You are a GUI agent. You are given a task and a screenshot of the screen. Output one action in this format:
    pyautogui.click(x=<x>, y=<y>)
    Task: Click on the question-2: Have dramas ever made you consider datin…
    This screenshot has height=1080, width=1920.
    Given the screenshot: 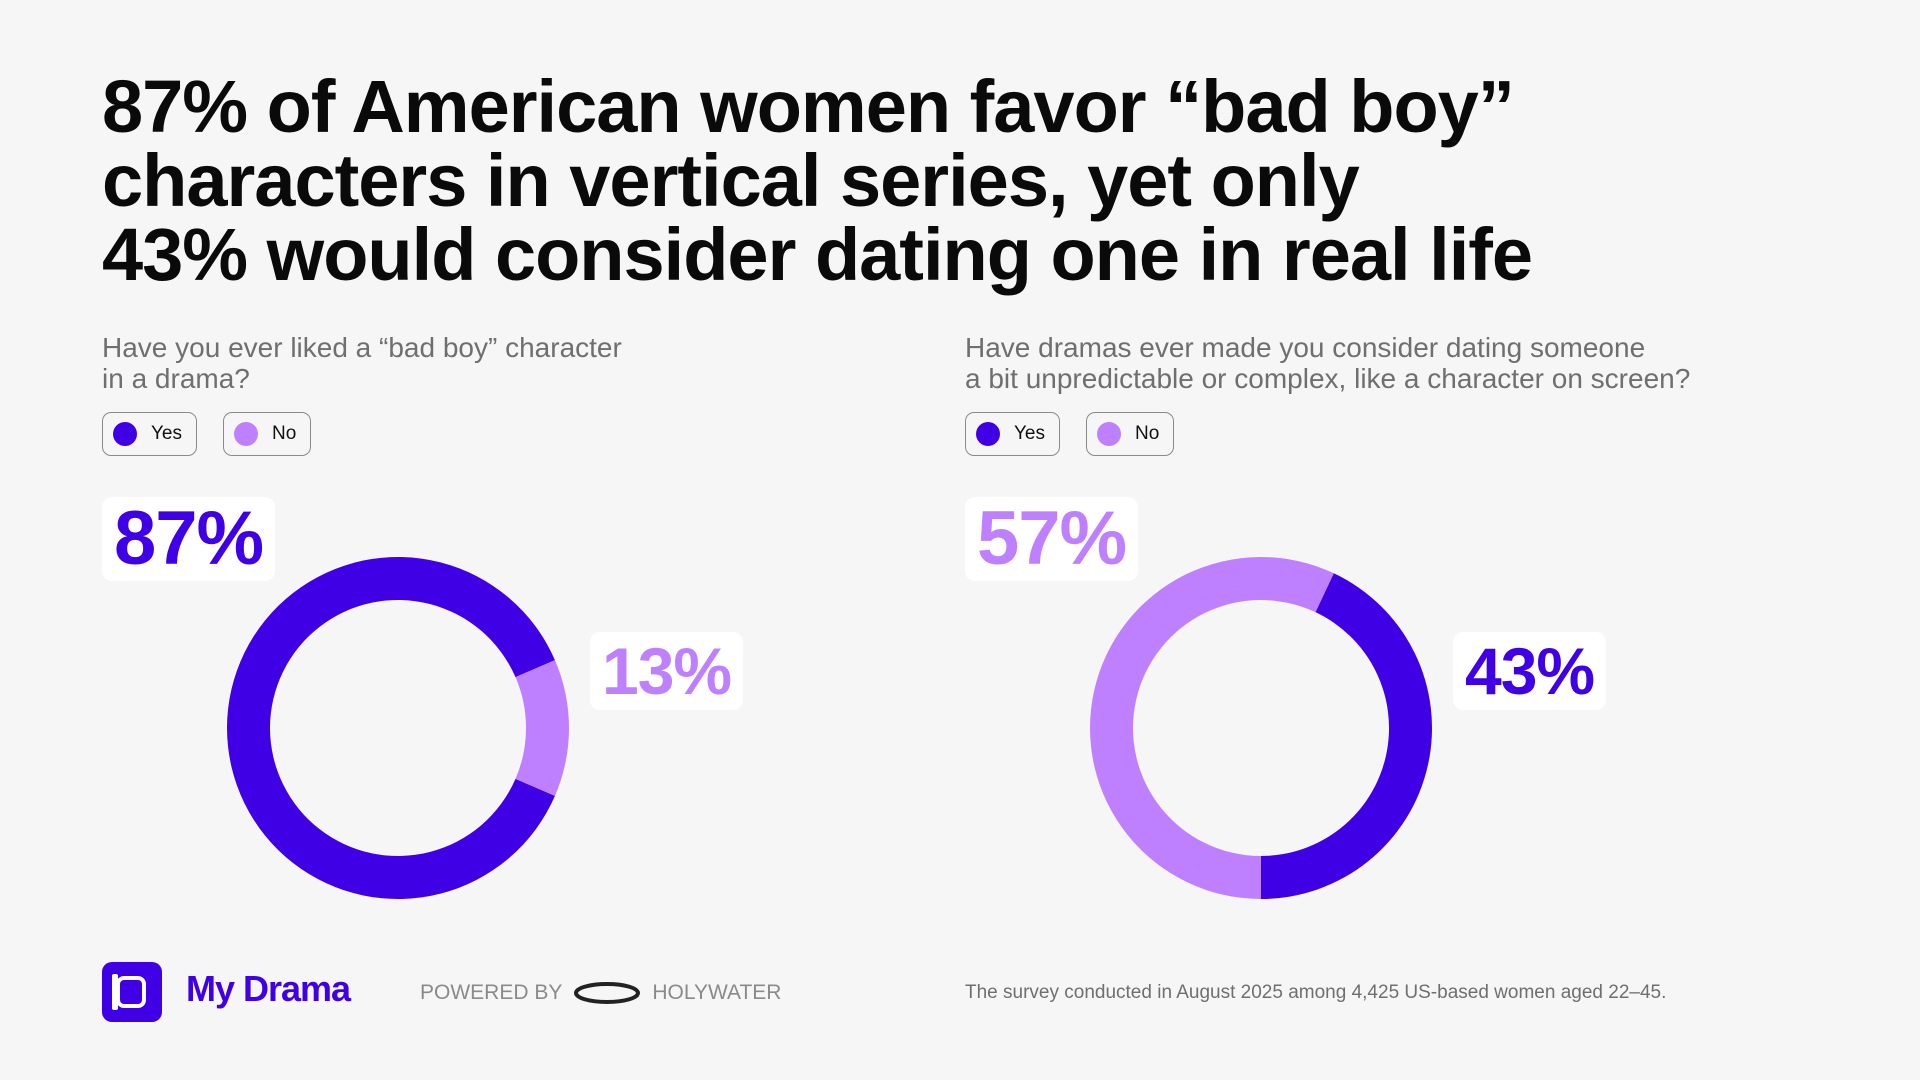 What is the action you would take?
    pyautogui.click(x=1327, y=363)
    